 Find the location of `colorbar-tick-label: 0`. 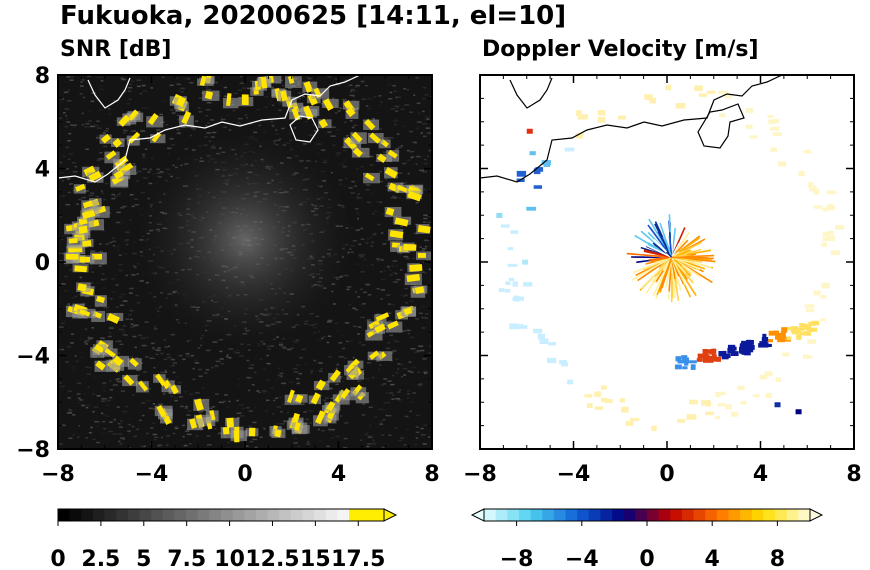

colorbar-tick-label: 0 is located at coordinates (57, 558).